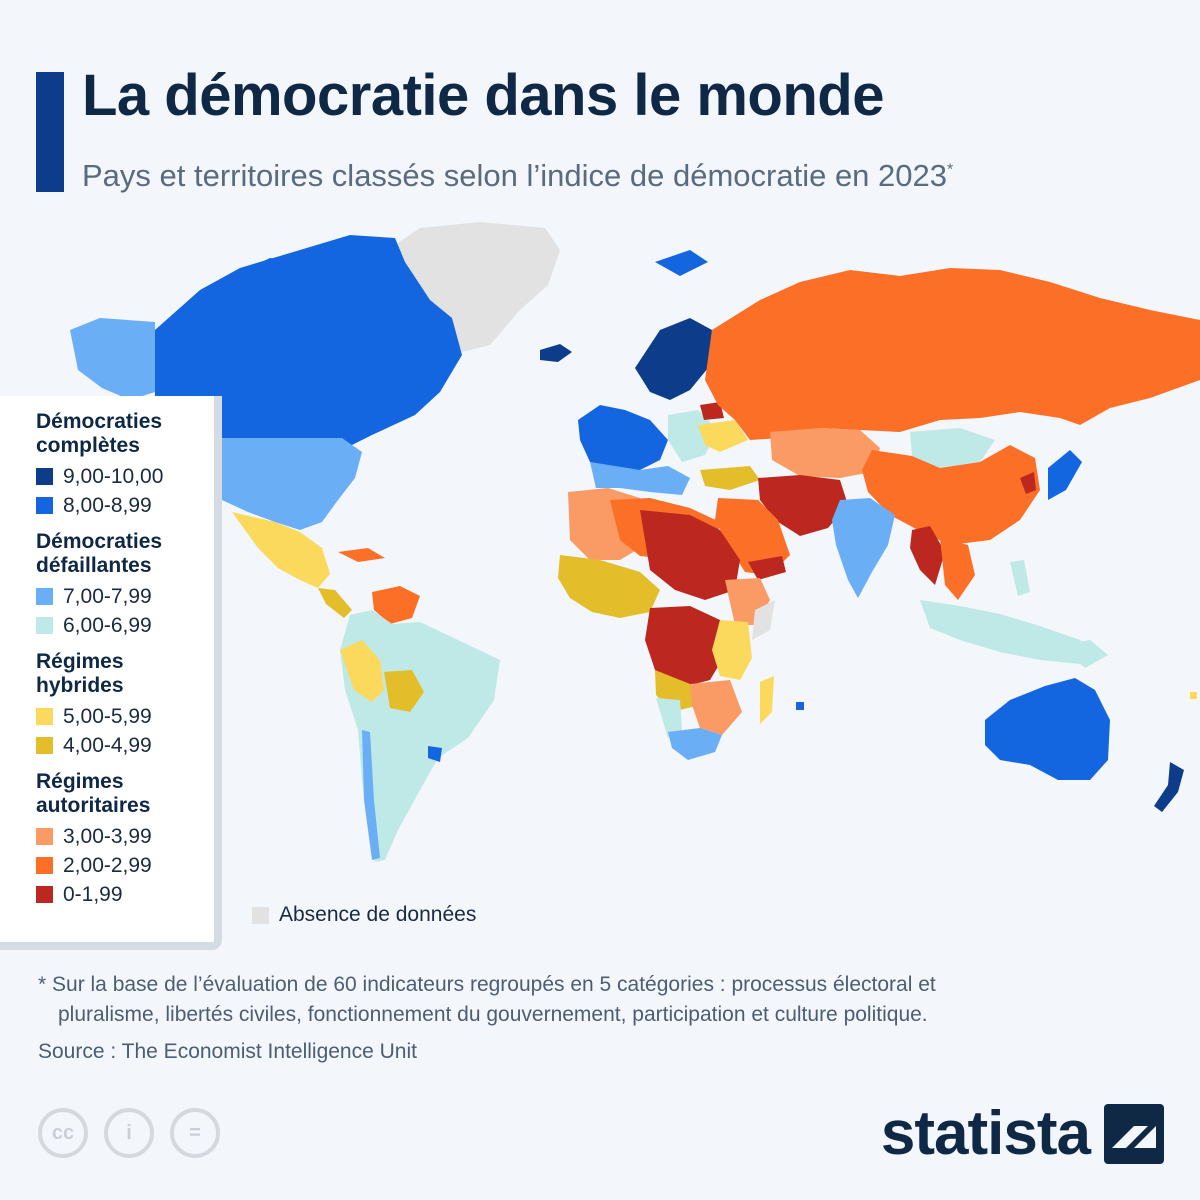 The height and width of the screenshot is (1200, 1200). What do you see at coordinates (308, 342) in the screenshot?
I see `region-canada` at bounding box center [308, 342].